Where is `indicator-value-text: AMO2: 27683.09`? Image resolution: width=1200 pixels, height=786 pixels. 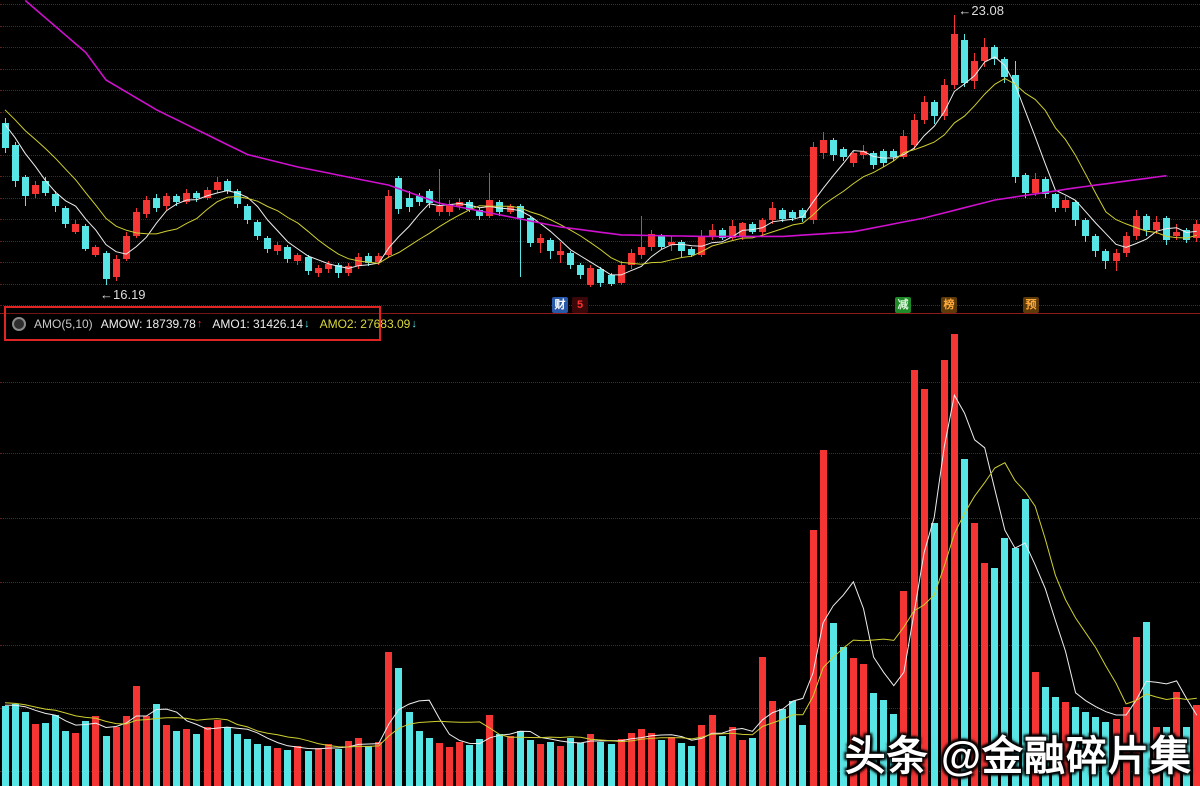
indicator-value-text: AMO2: 27683.09 is located at coordinates (365, 323).